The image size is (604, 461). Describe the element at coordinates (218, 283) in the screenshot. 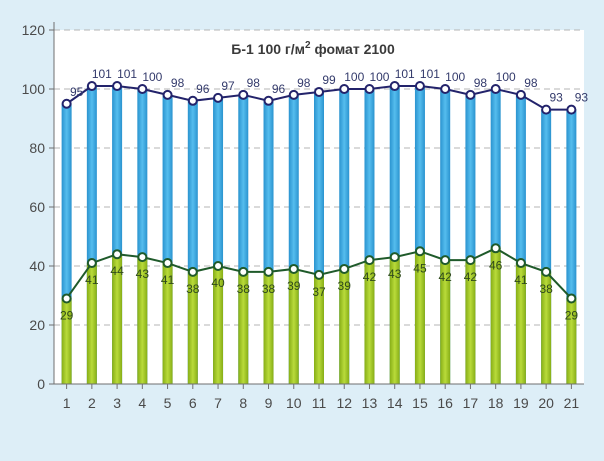

I see `data-label-series-2: 40` at that location.